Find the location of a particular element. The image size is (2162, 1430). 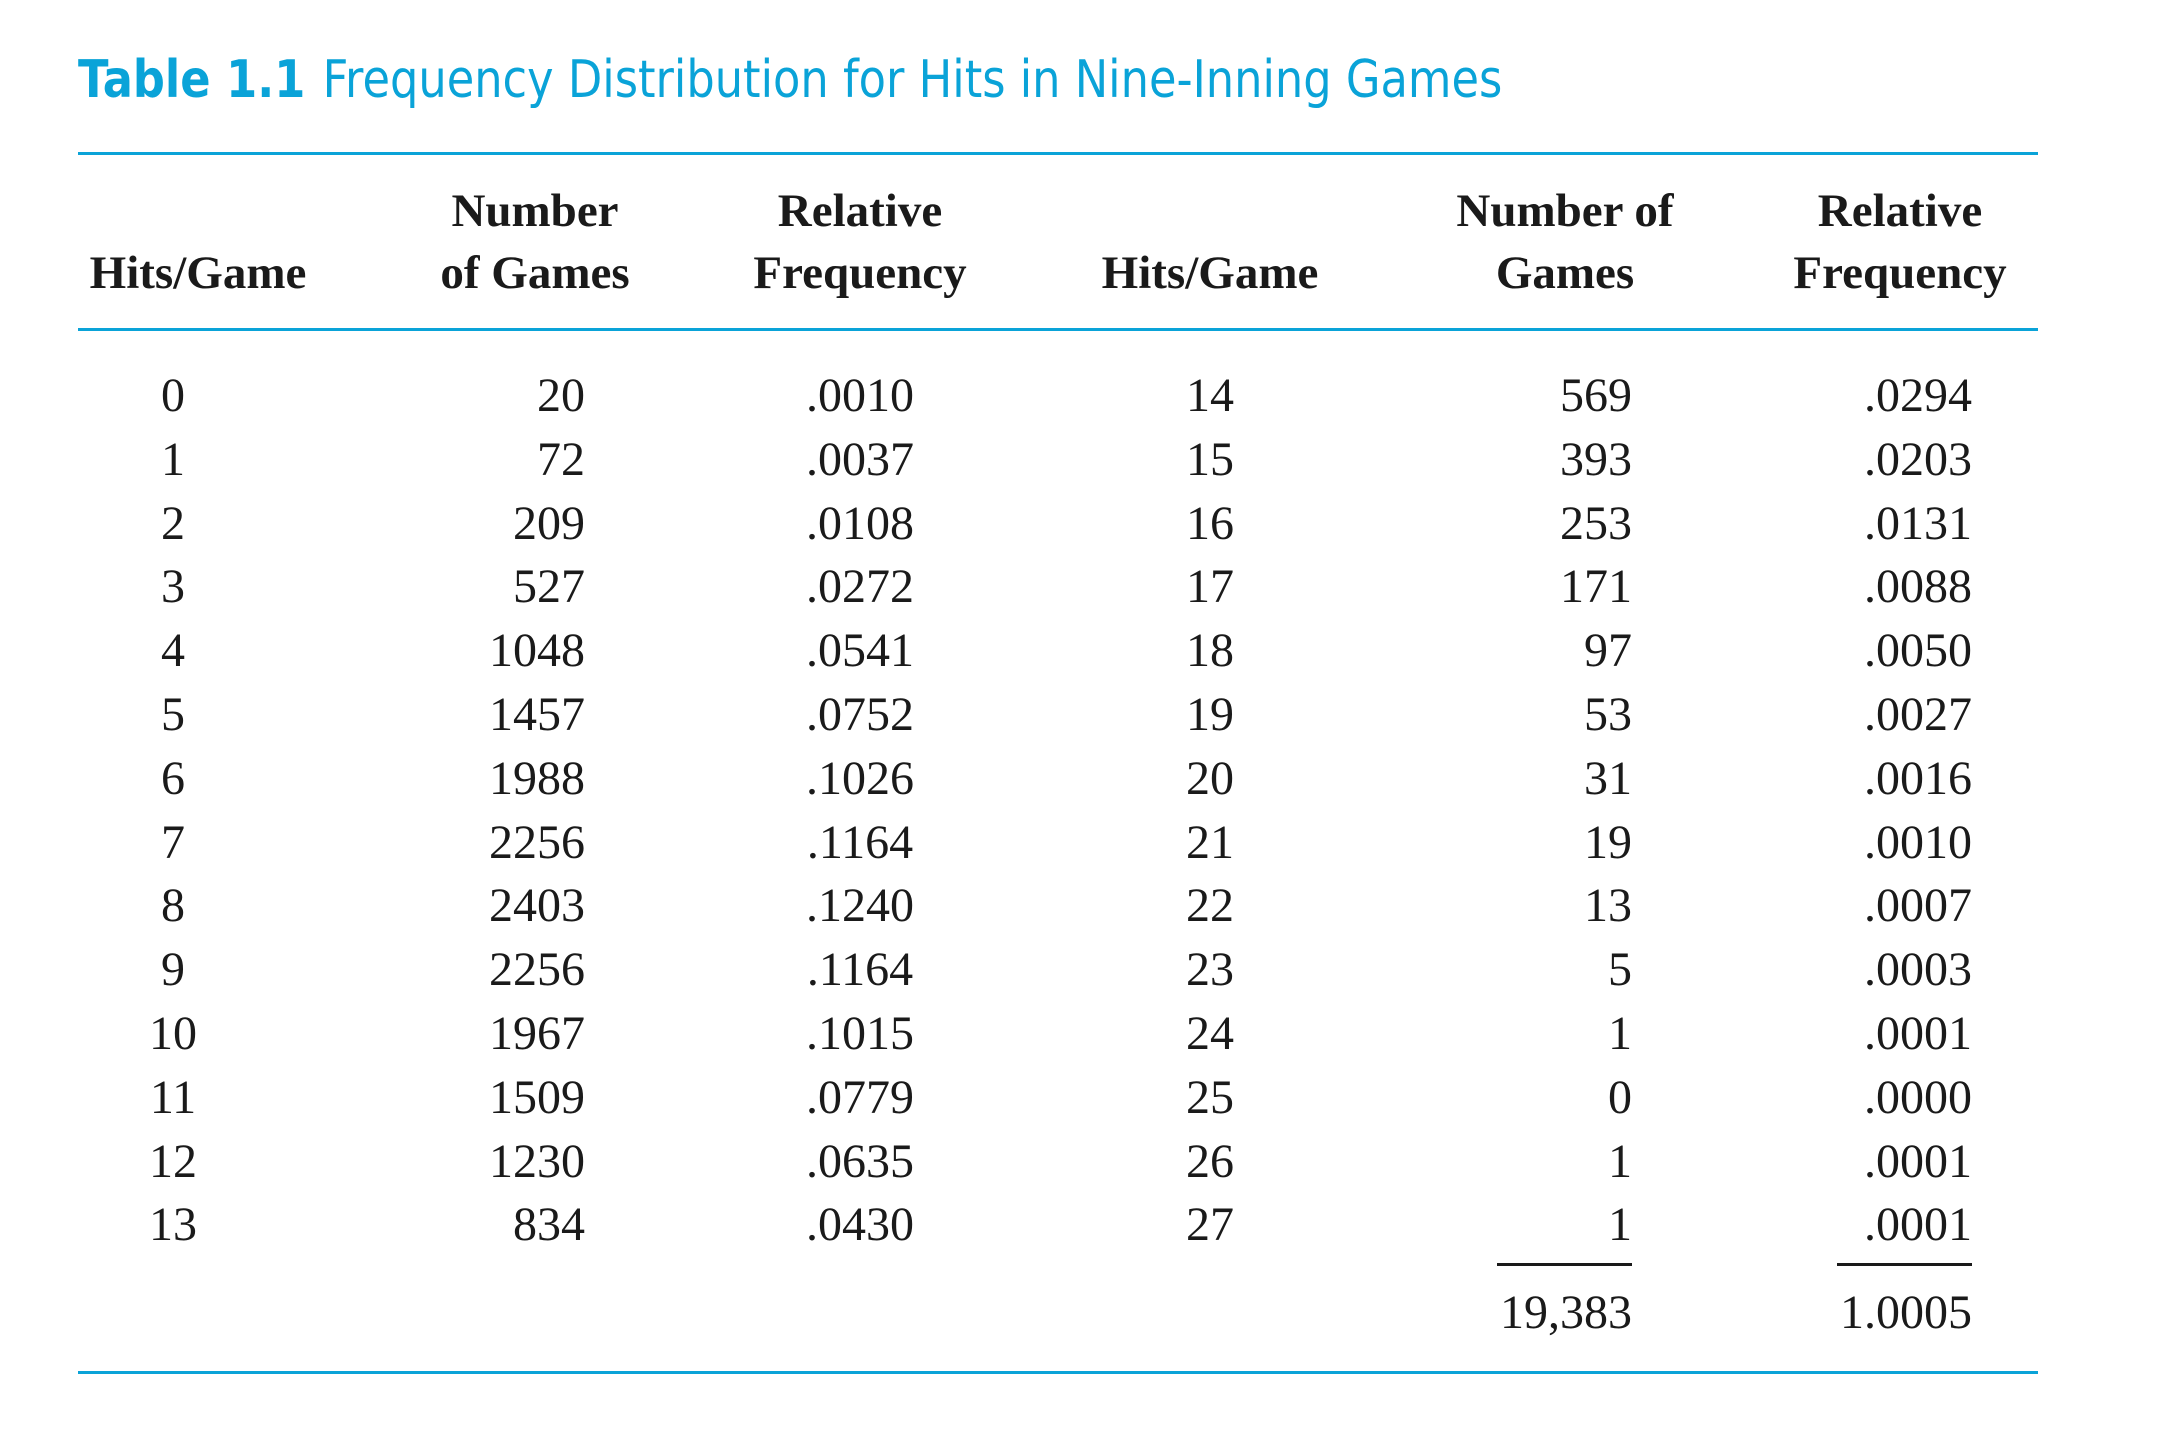

table-cell: 53 is located at coordinates (1608, 714).